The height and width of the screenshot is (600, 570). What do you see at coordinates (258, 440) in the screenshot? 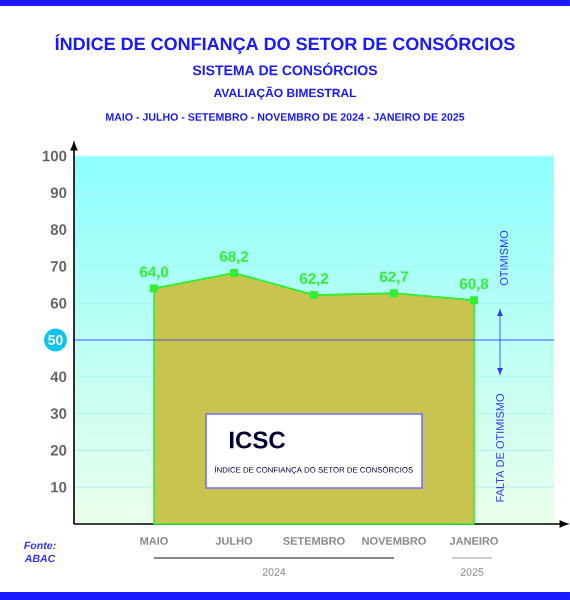
I see `annotation: ICSC` at bounding box center [258, 440].